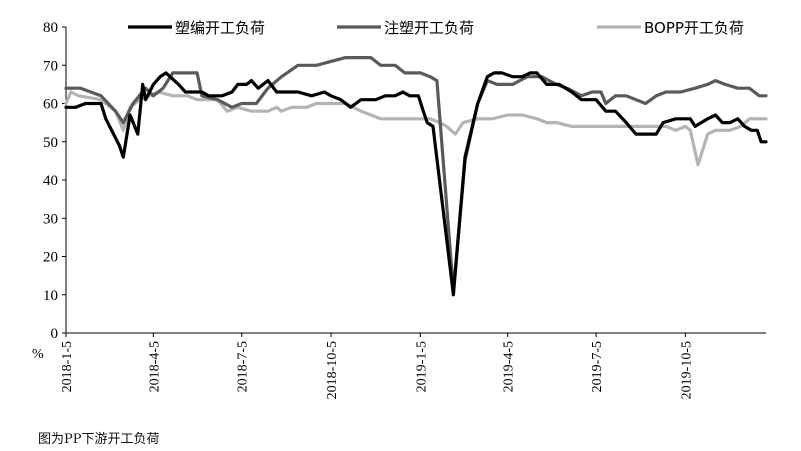 The width and height of the screenshot is (801, 451). Describe the element at coordinates (55, 334) in the screenshot. I see `y-tick-label: 0` at that location.